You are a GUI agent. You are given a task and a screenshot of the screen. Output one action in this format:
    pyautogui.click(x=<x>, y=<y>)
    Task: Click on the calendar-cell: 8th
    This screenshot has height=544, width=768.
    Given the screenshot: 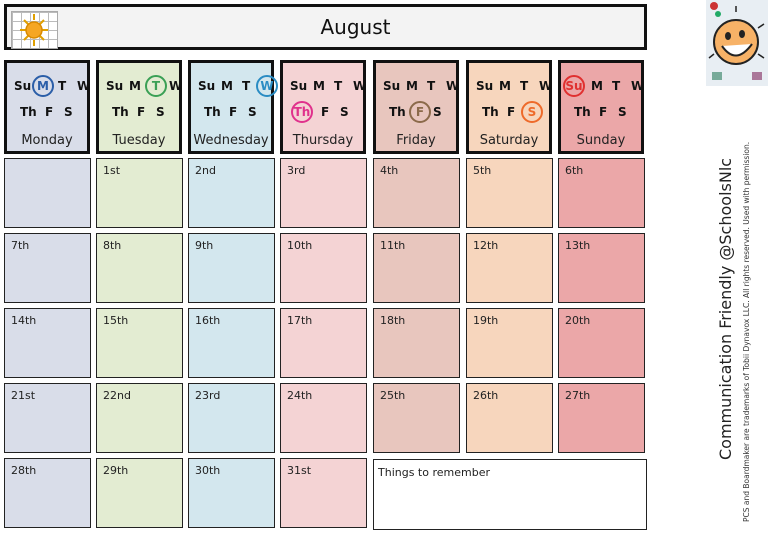 What is the action you would take?
    pyautogui.click(x=139, y=268)
    